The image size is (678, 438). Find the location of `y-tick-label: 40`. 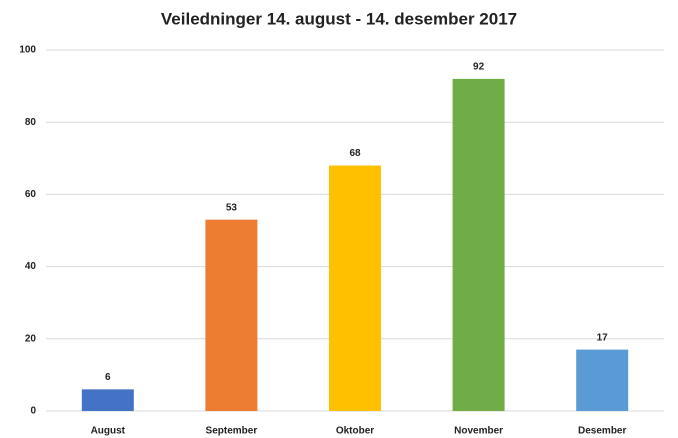

y-tick-label: 40 is located at coordinates (31, 266).